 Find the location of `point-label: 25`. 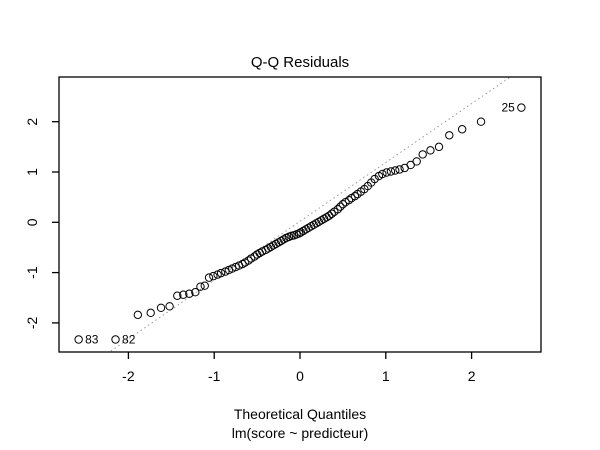

point-label: 25 is located at coordinates (509, 108).